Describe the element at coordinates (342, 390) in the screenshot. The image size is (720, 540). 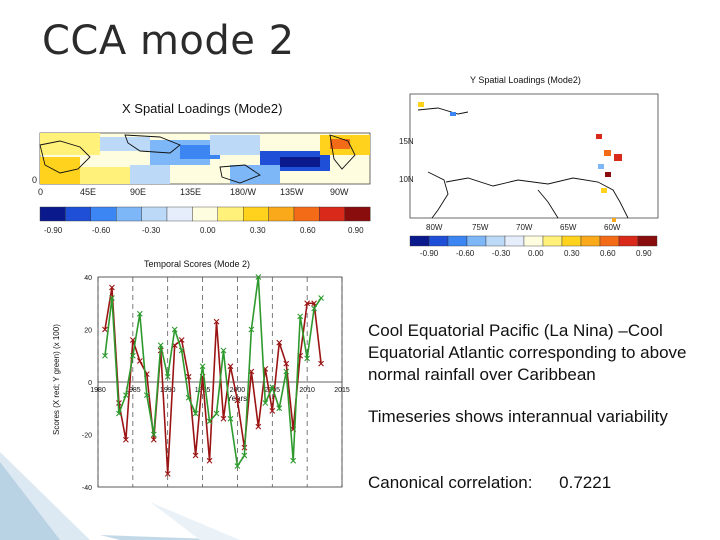
I see `x-tick-label: 2015` at that location.